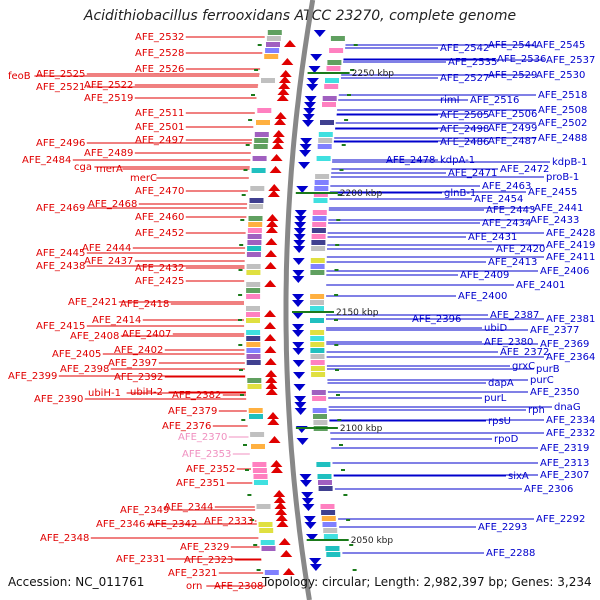 The image size is (600, 600). I want to click on gene-label: AFE_2411, so click(570, 257).